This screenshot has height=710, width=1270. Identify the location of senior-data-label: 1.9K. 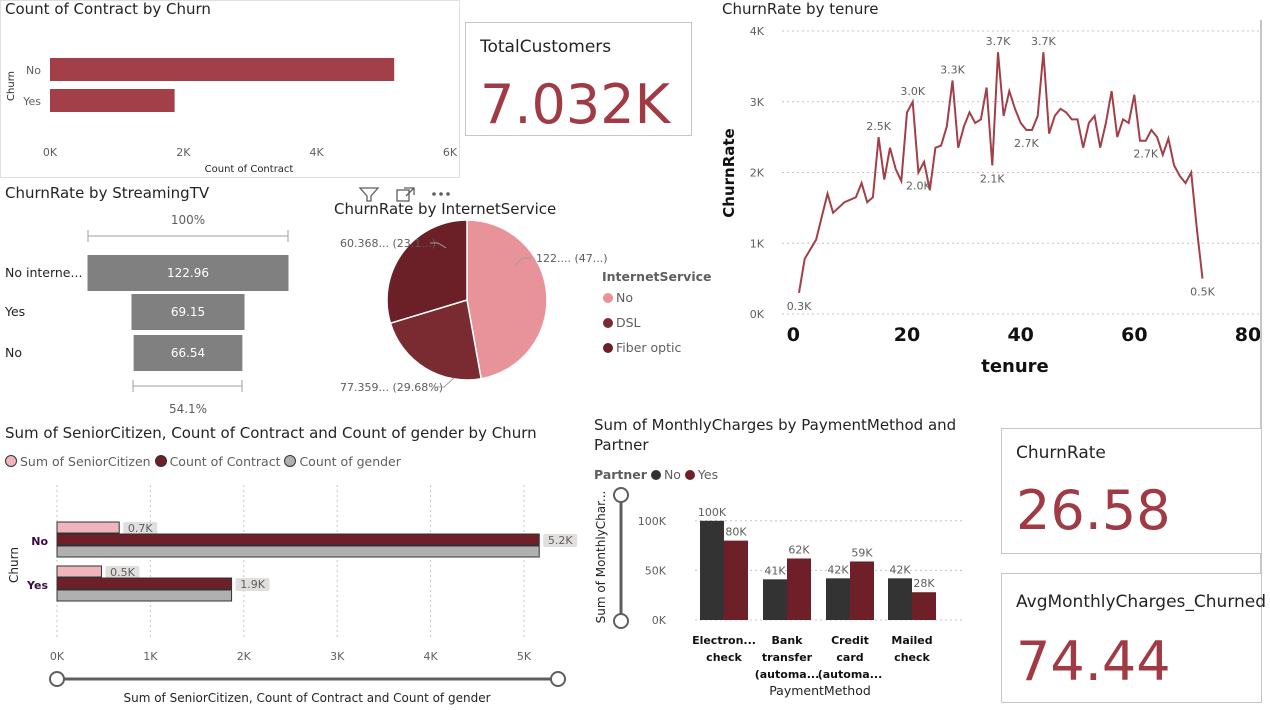
(252, 584).